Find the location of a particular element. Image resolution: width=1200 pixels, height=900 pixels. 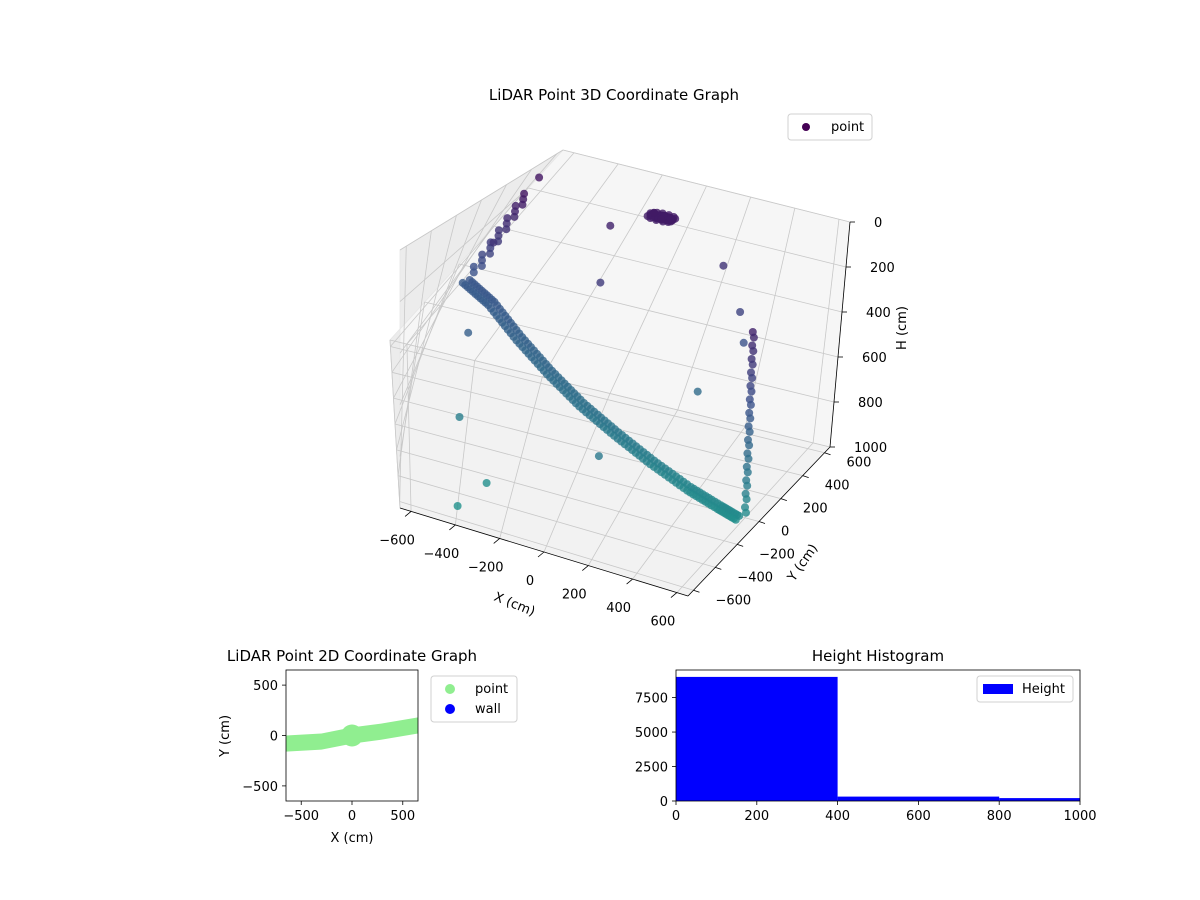

x-tick-label-2d: 500 is located at coordinates (402, 816).